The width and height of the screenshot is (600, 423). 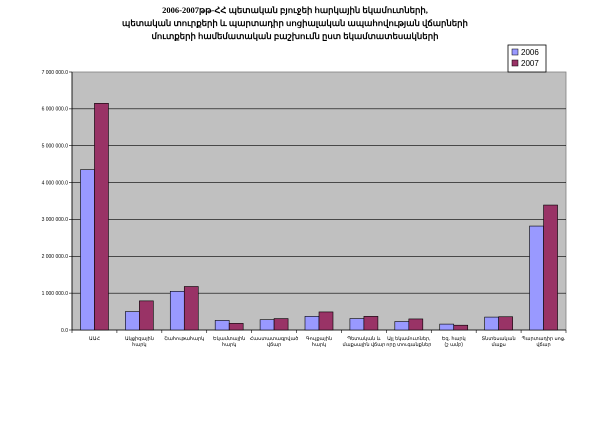 What do you see at coordinates (454, 342) in the screenshot?
I see `x-tick-label: Եզ. հարկ (շ ամբ)` at bounding box center [454, 342].